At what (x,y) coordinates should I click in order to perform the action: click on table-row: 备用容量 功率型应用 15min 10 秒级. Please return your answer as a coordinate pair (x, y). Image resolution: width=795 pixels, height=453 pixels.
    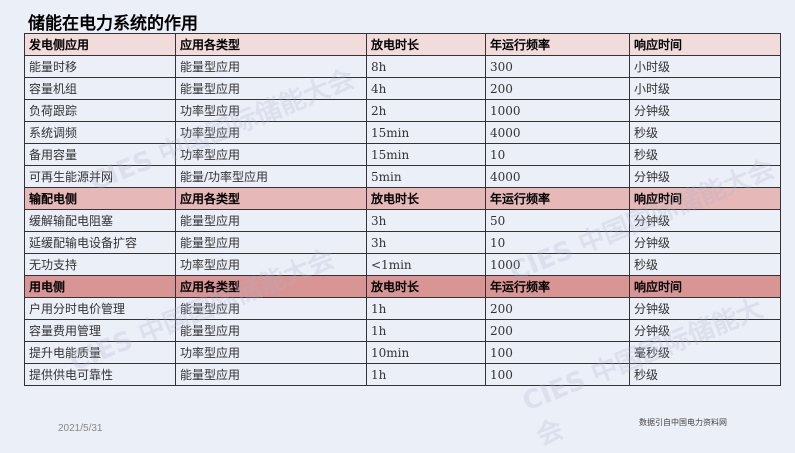
    Looking at the image, I should click on (402, 154).